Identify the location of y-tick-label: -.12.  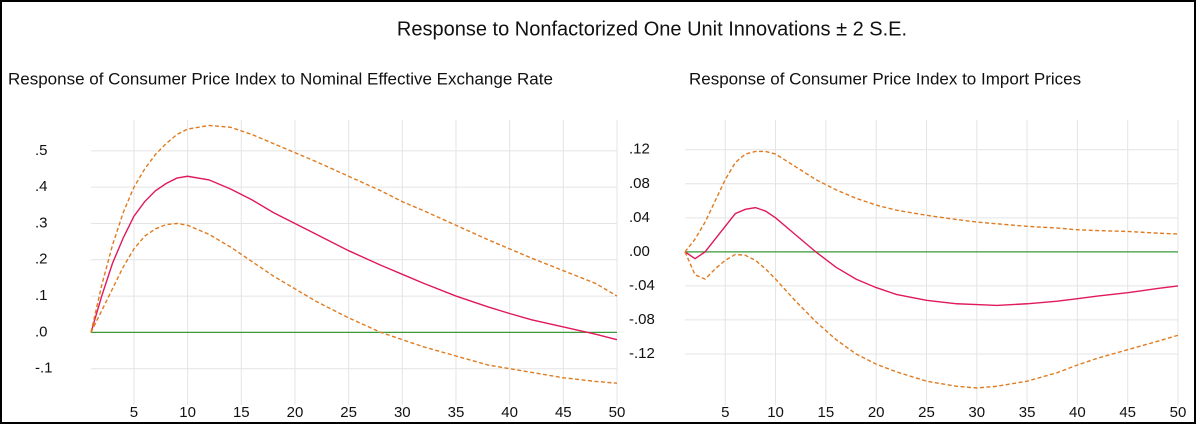
(642, 353).